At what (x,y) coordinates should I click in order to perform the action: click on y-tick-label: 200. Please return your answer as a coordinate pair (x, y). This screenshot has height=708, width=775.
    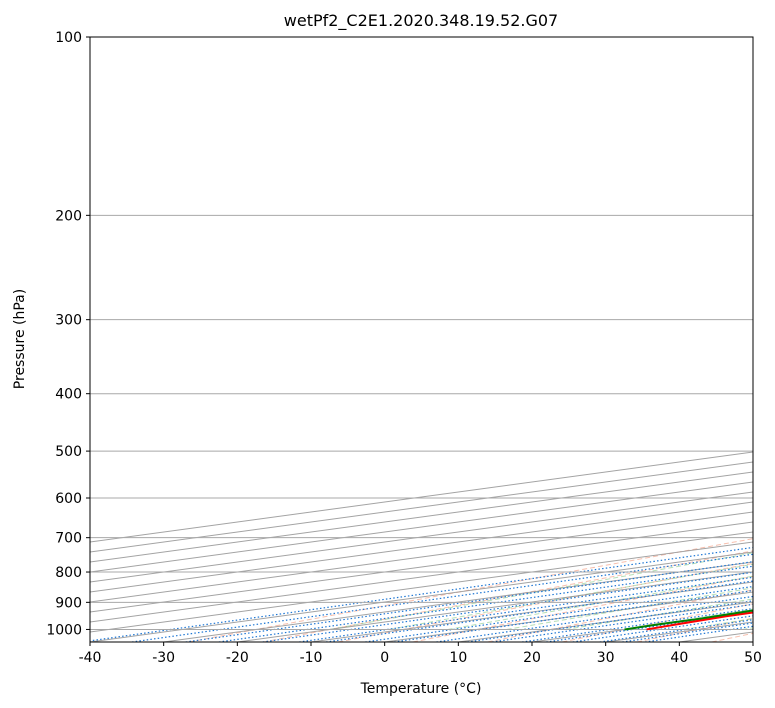
    Looking at the image, I should click on (68, 216).